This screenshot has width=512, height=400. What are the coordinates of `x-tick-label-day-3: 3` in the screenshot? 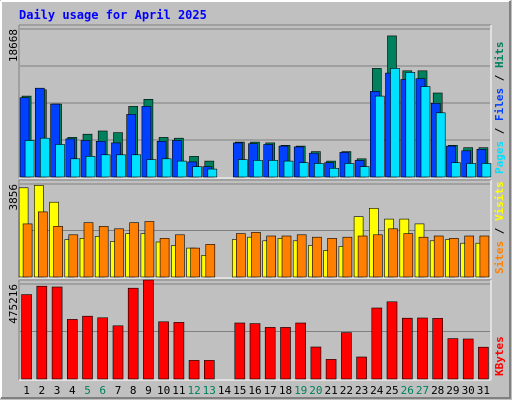 It's located at (57, 390).